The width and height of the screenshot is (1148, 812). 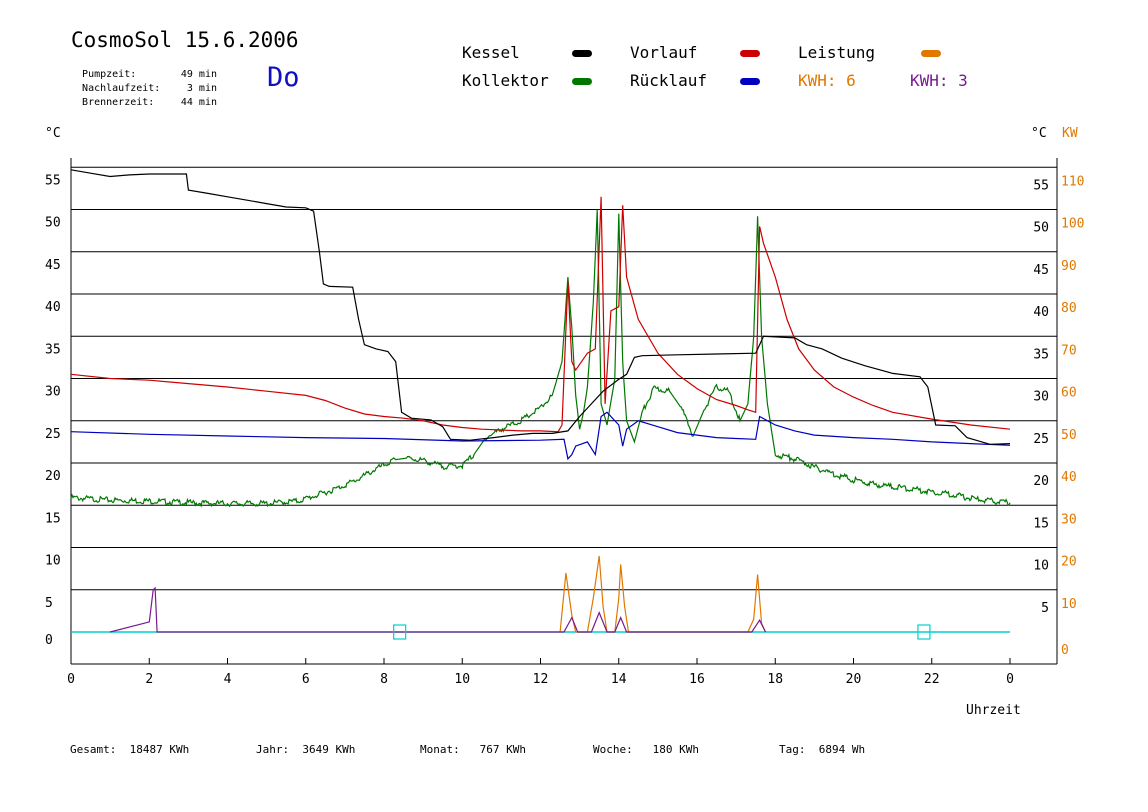 What do you see at coordinates (53, 518) in the screenshot?
I see `y-tick-label-left: 15` at bounding box center [53, 518].